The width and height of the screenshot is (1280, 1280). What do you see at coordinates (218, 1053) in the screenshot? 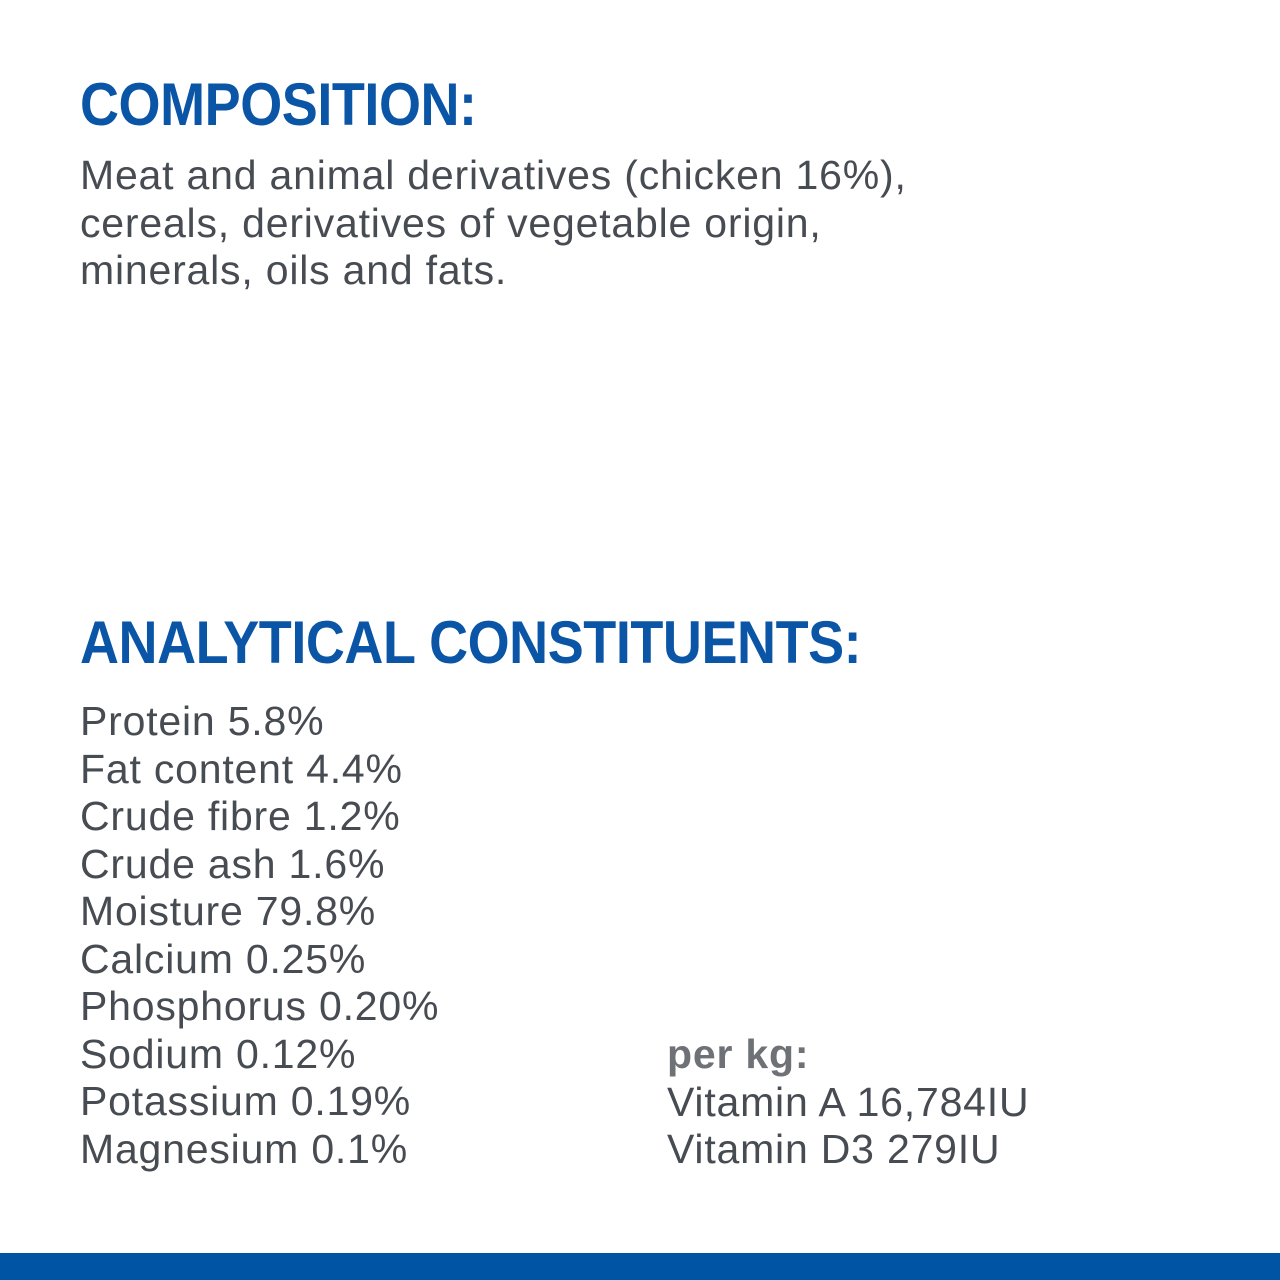
I see `constituent-item: Sodium 0.12%` at bounding box center [218, 1053].